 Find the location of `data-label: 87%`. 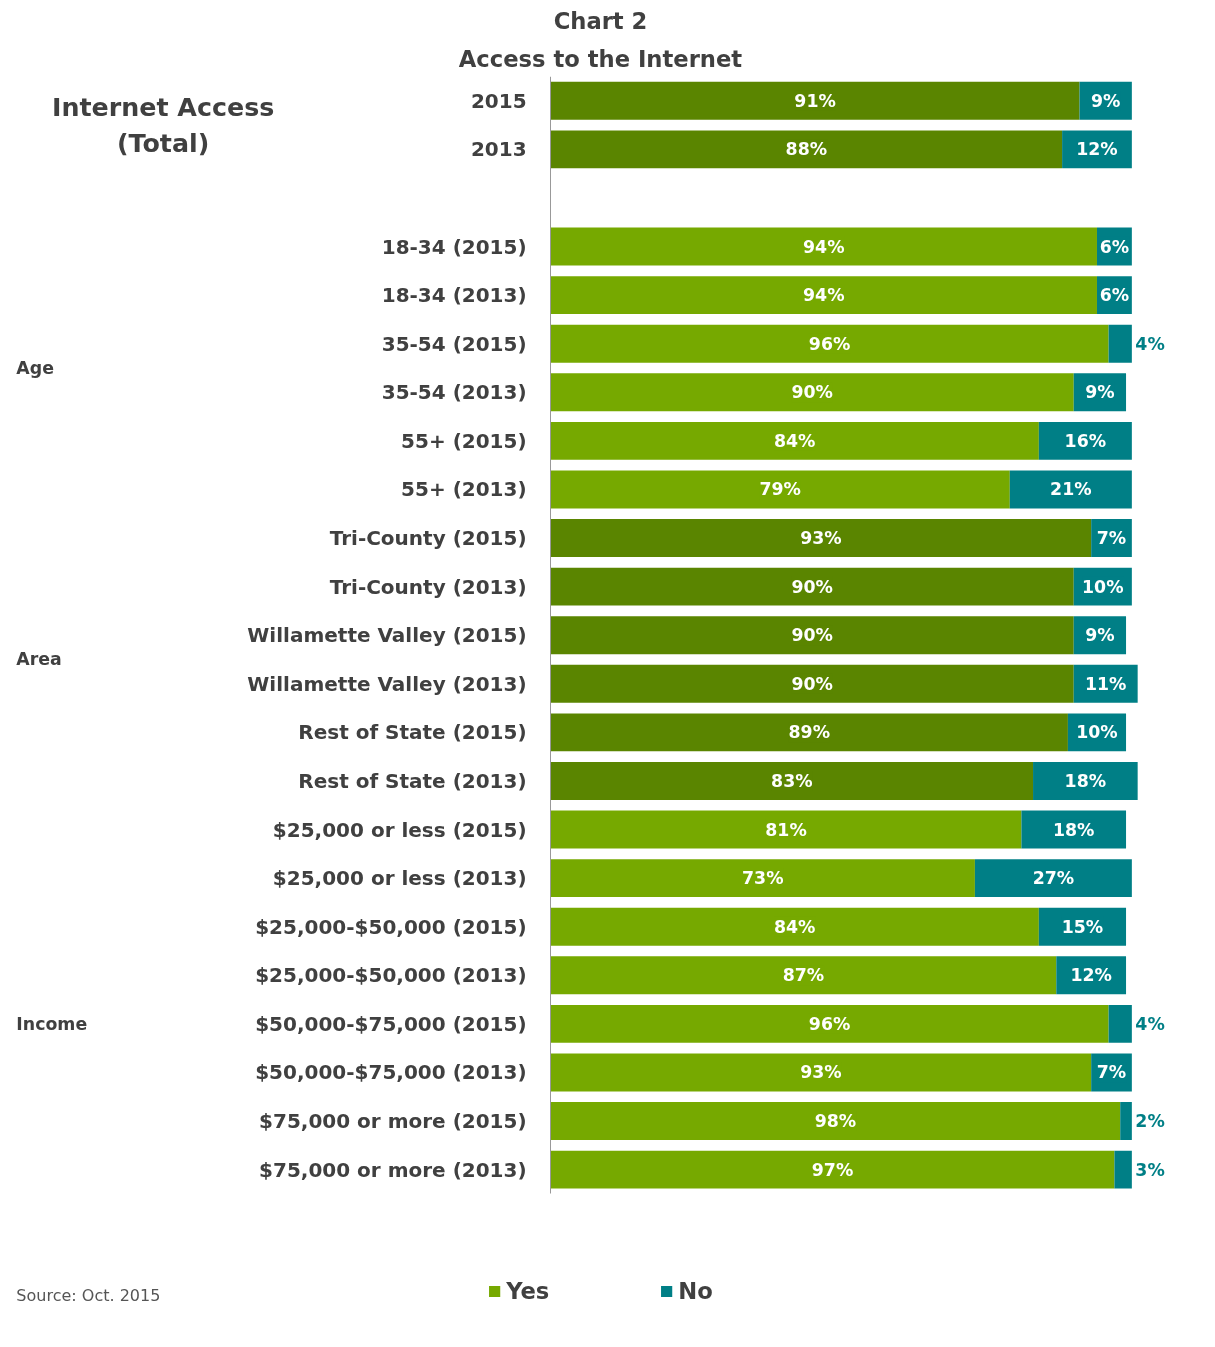

data-label: 87% is located at coordinates (803, 975).